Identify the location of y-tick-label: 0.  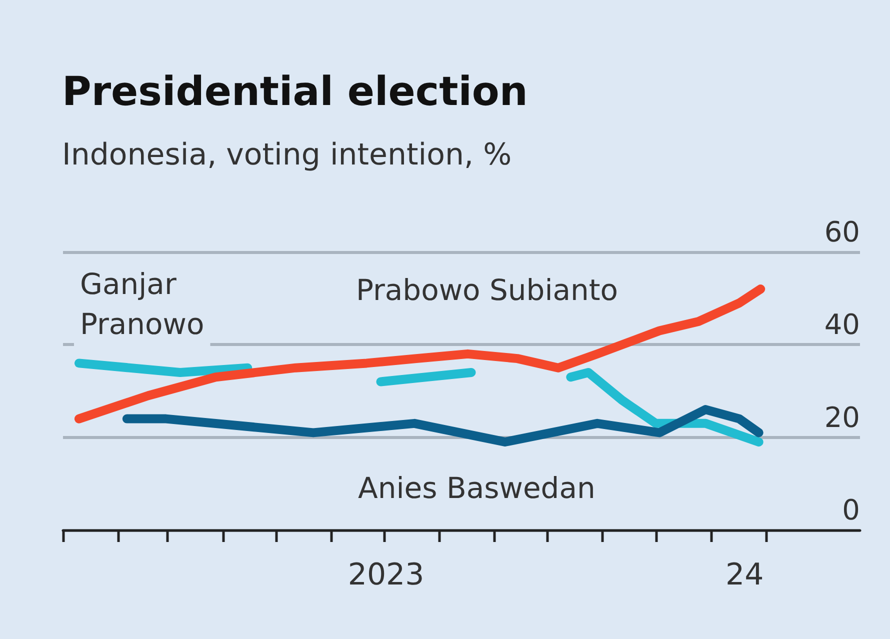
(851, 510).